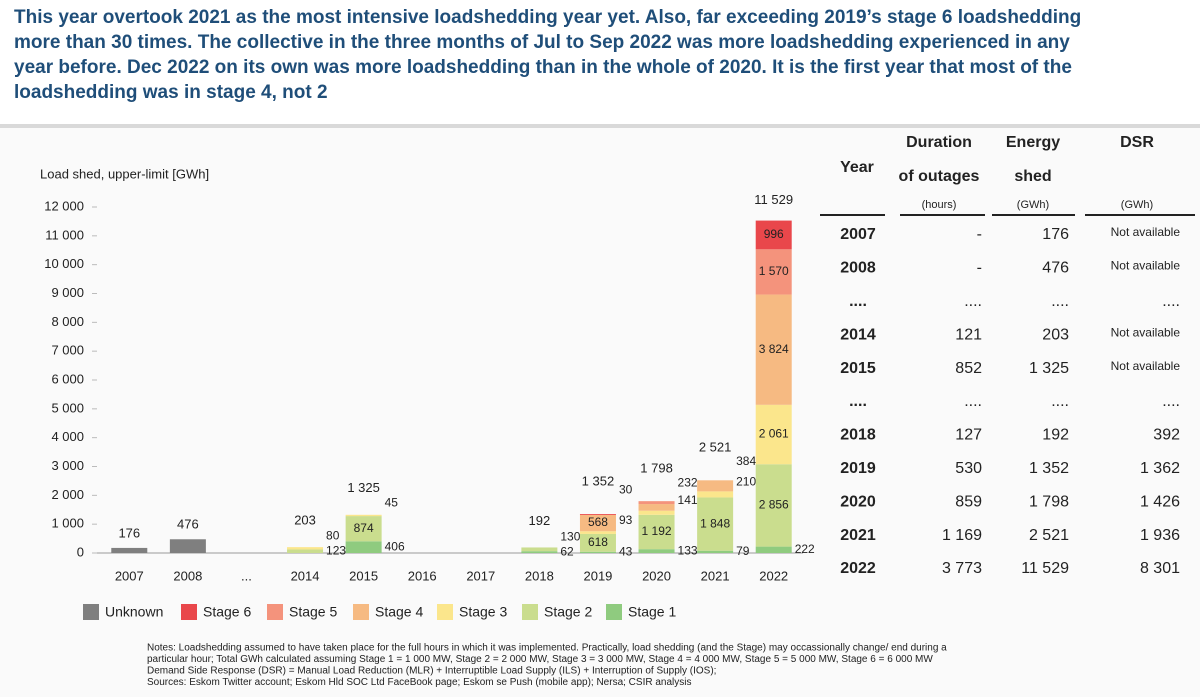  Describe the element at coordinates (805, 549) in the screenshot. I see `data-label: 222` at that location.